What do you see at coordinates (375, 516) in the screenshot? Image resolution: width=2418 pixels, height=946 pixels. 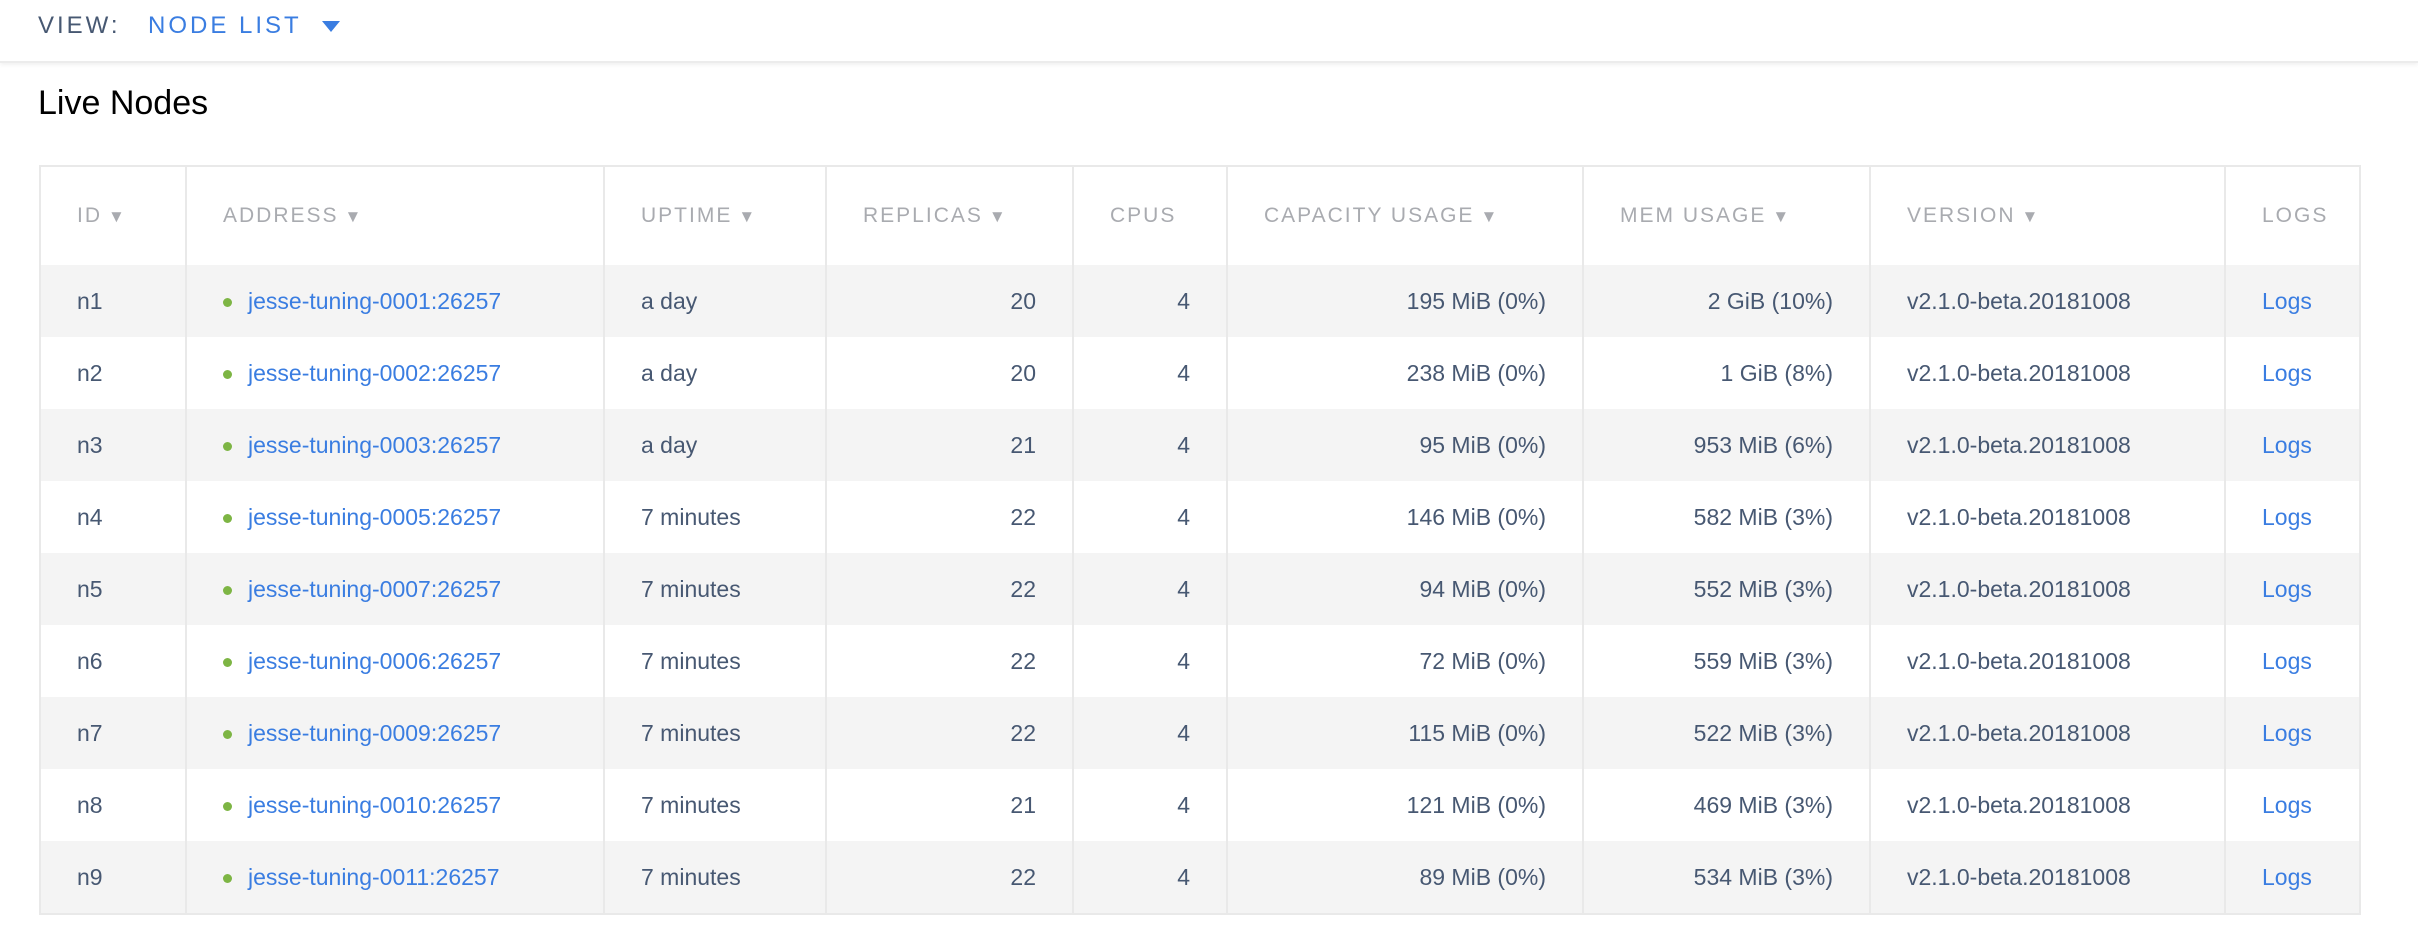 I see `node-address-link: jesse-tuning-0005:26257` at bounding box center [375, 516].